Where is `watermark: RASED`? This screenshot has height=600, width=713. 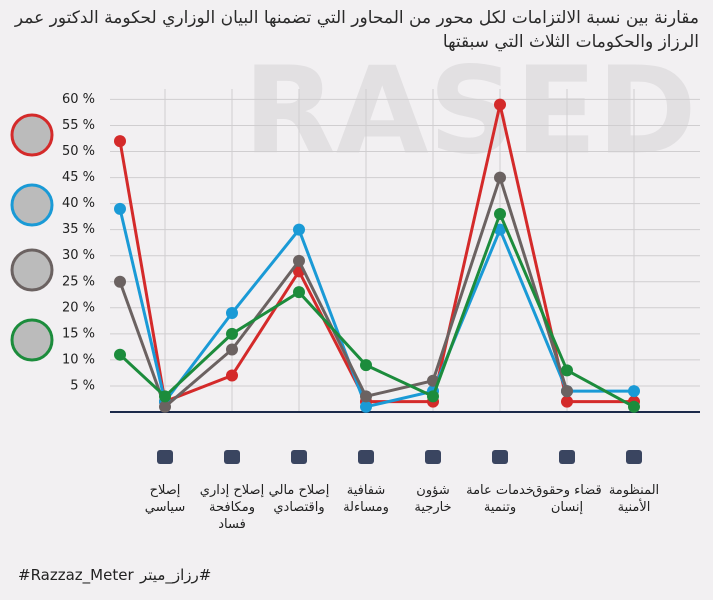 watermark: RASED is located at coordinates (469, 112).